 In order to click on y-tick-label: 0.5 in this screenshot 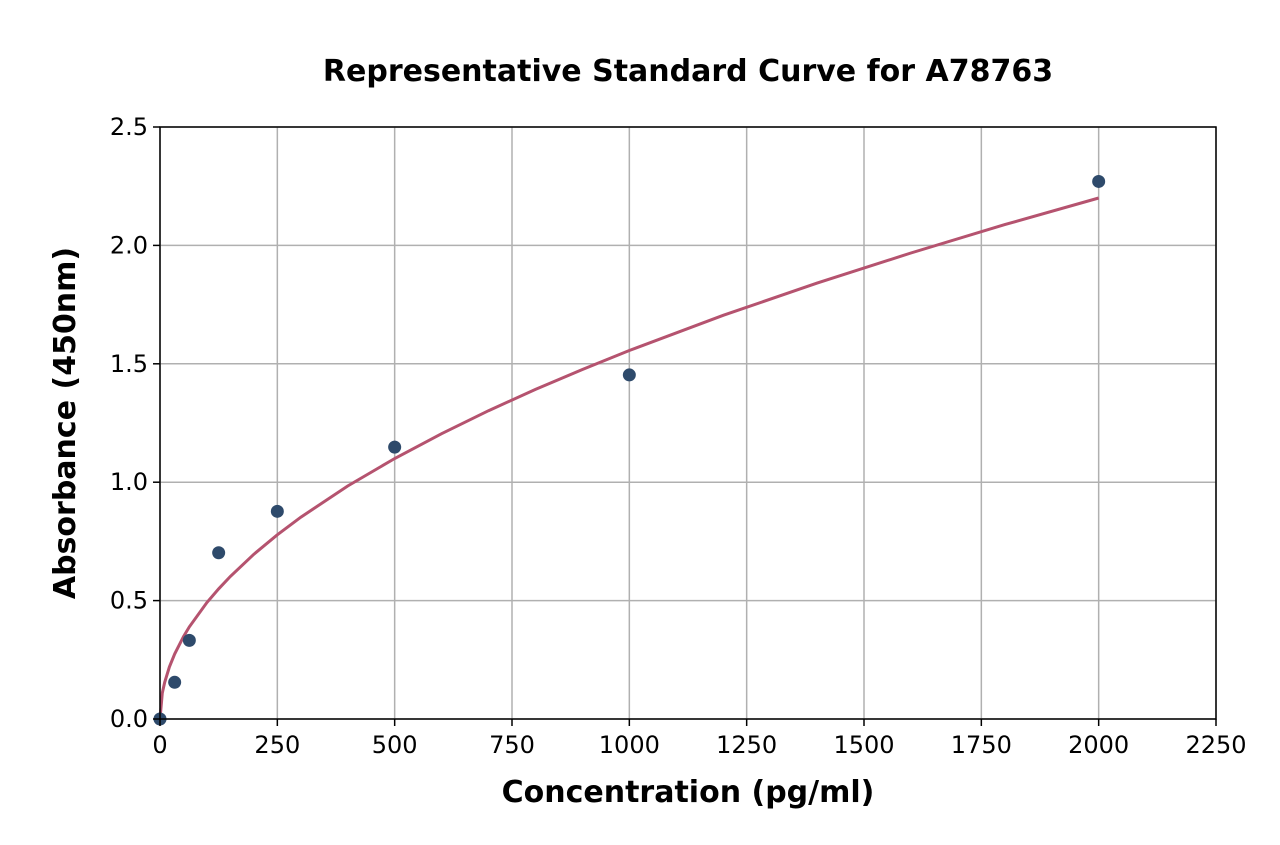, I will do `click(129, 601)`.